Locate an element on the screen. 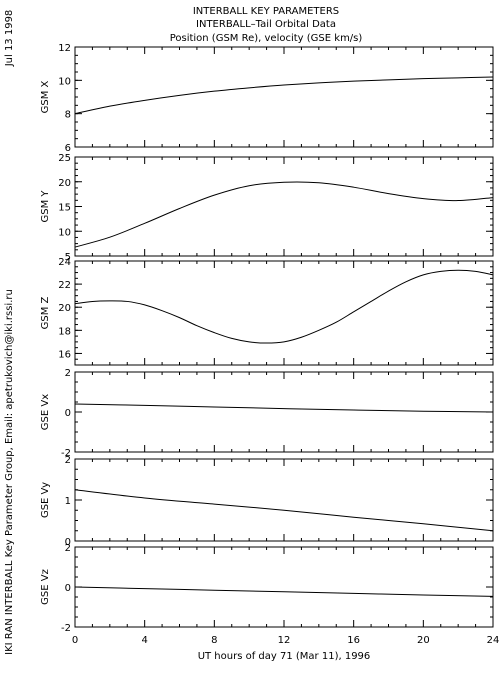 Image resolution: width=504 pixels, height=684 pixels. gse-vy-frame is located at coordinates (284, 500).